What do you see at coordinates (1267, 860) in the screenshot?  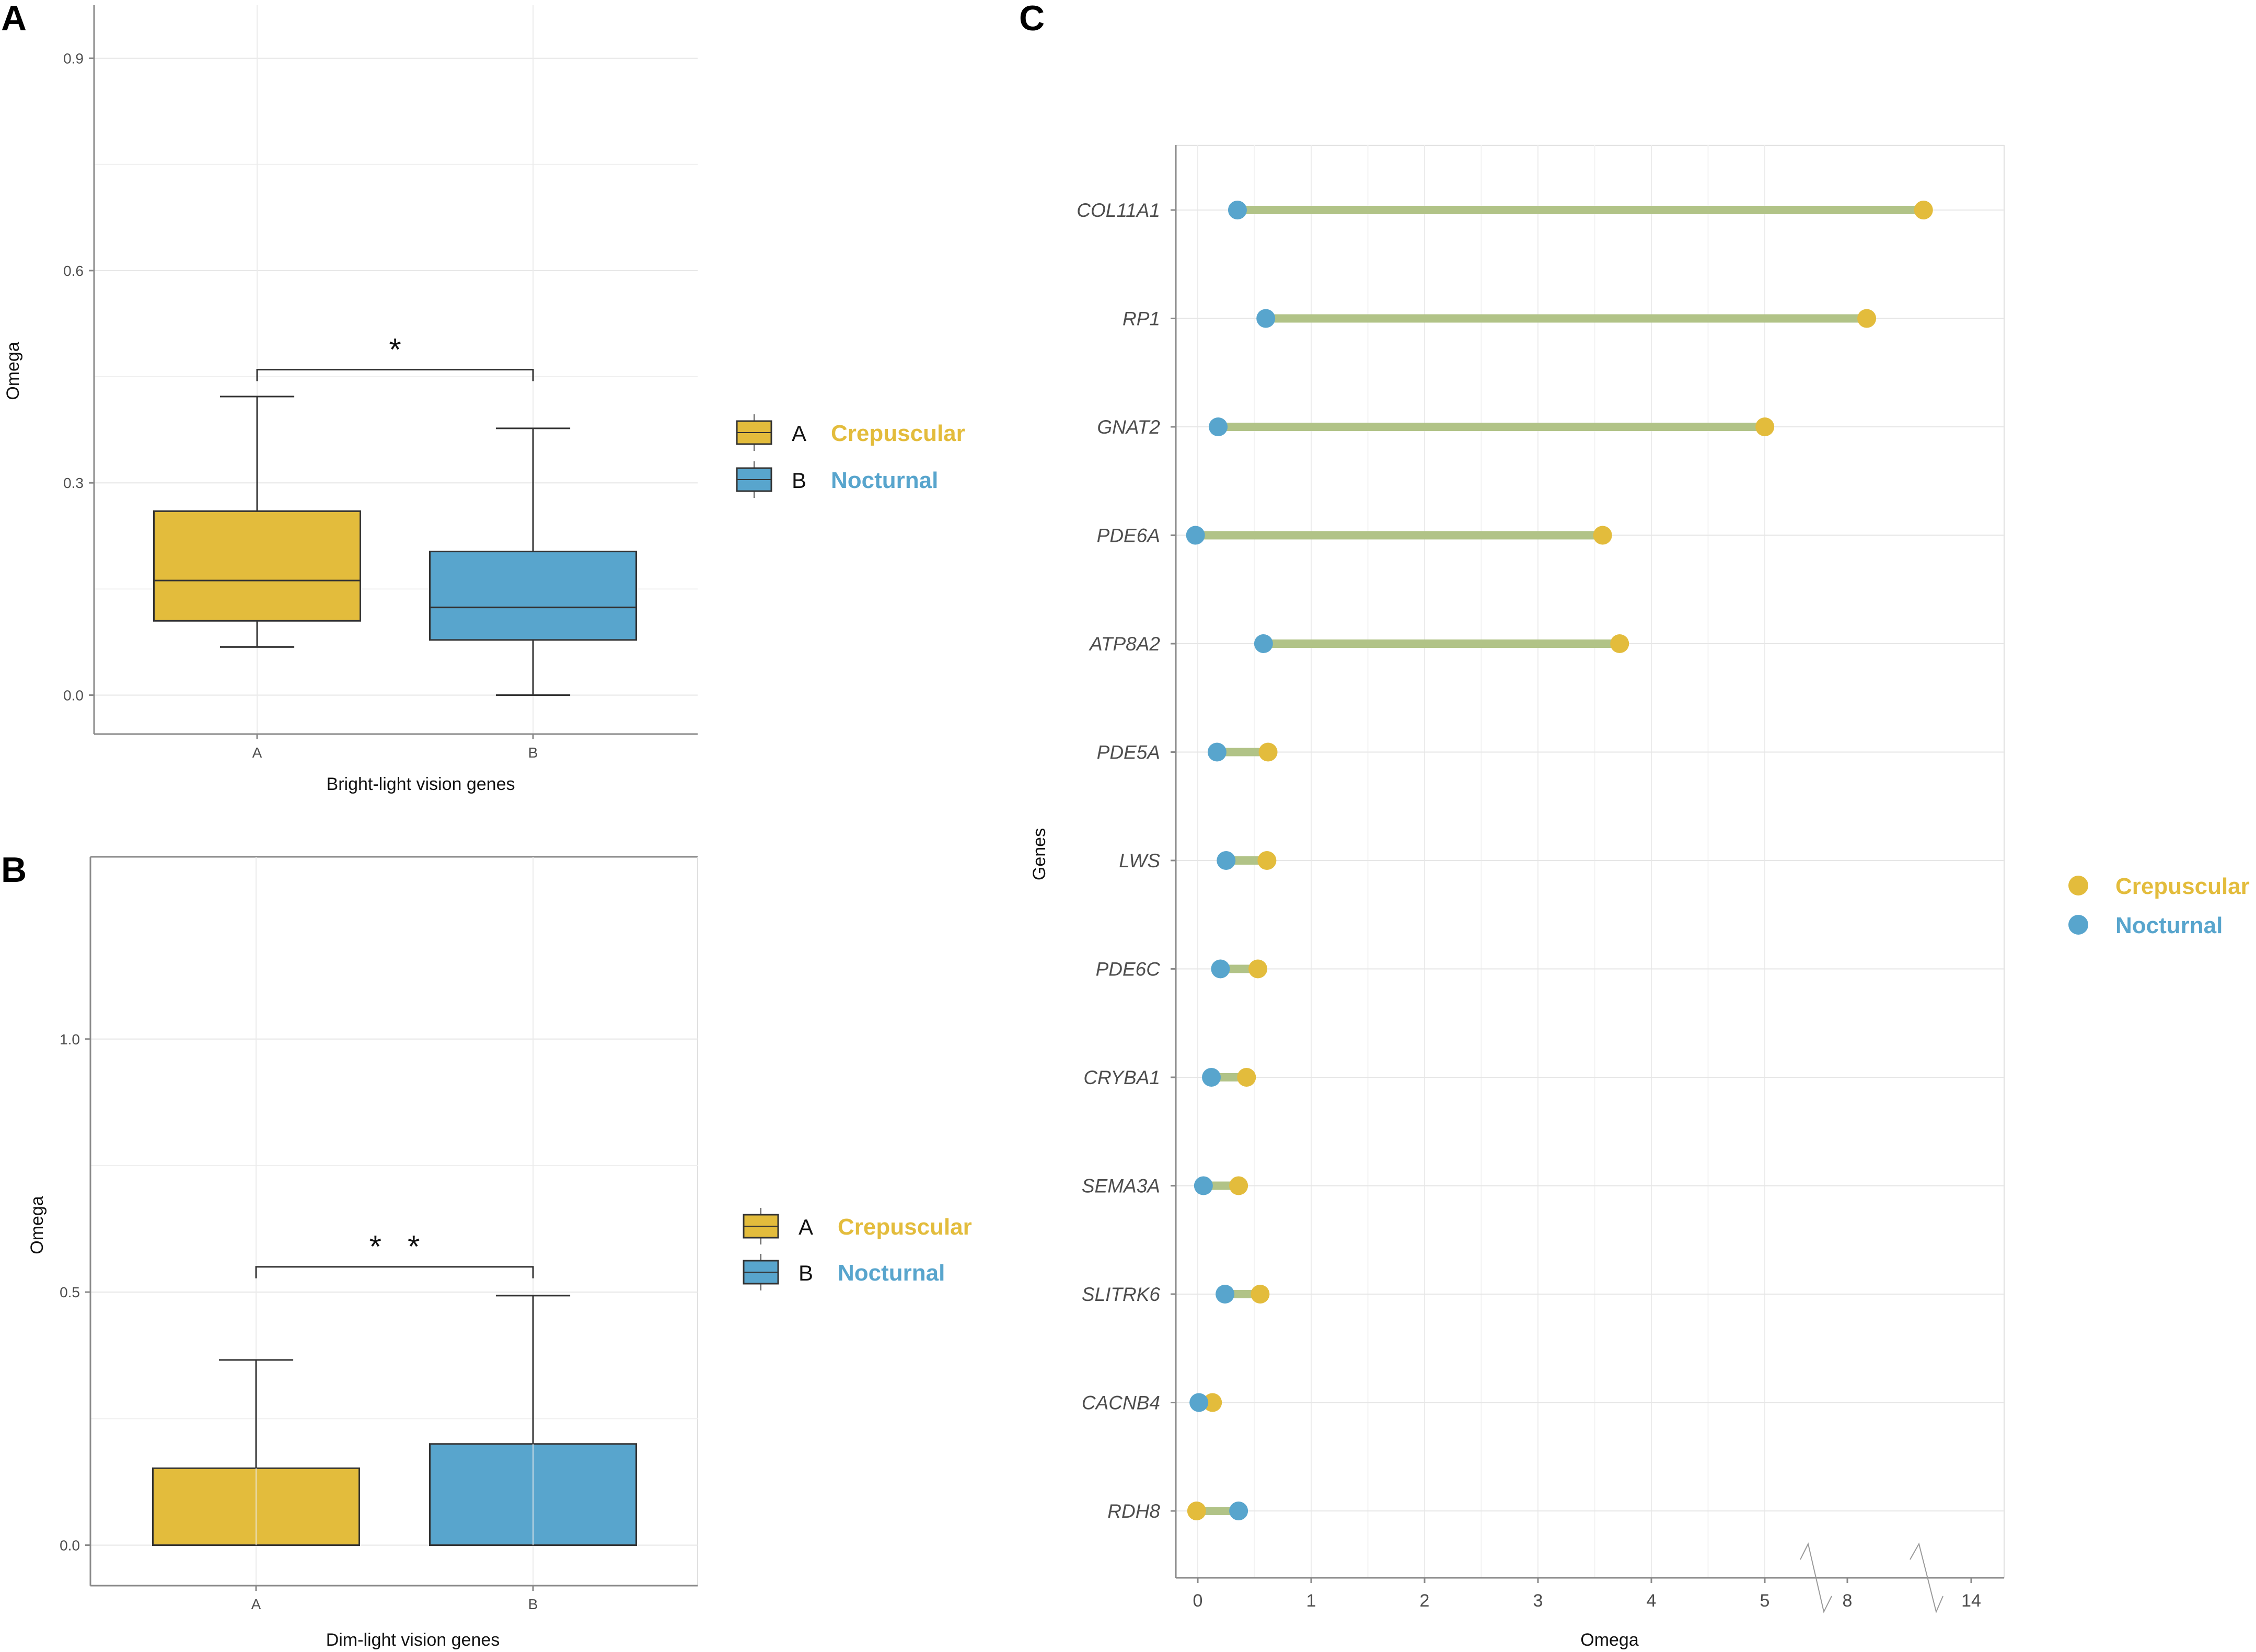 I see `panel-c-point-crepuscular-lws` at bounding box center [1267, 860].